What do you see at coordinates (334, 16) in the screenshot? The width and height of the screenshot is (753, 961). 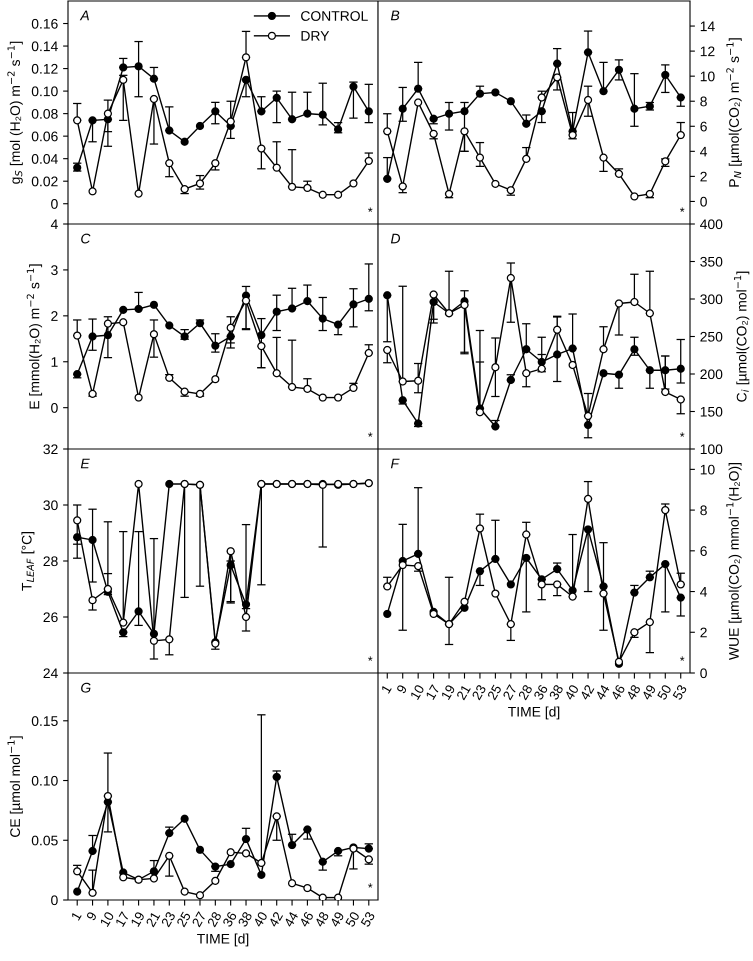 I see `legend-label: CONTROL` at bounding box center [334, 16].